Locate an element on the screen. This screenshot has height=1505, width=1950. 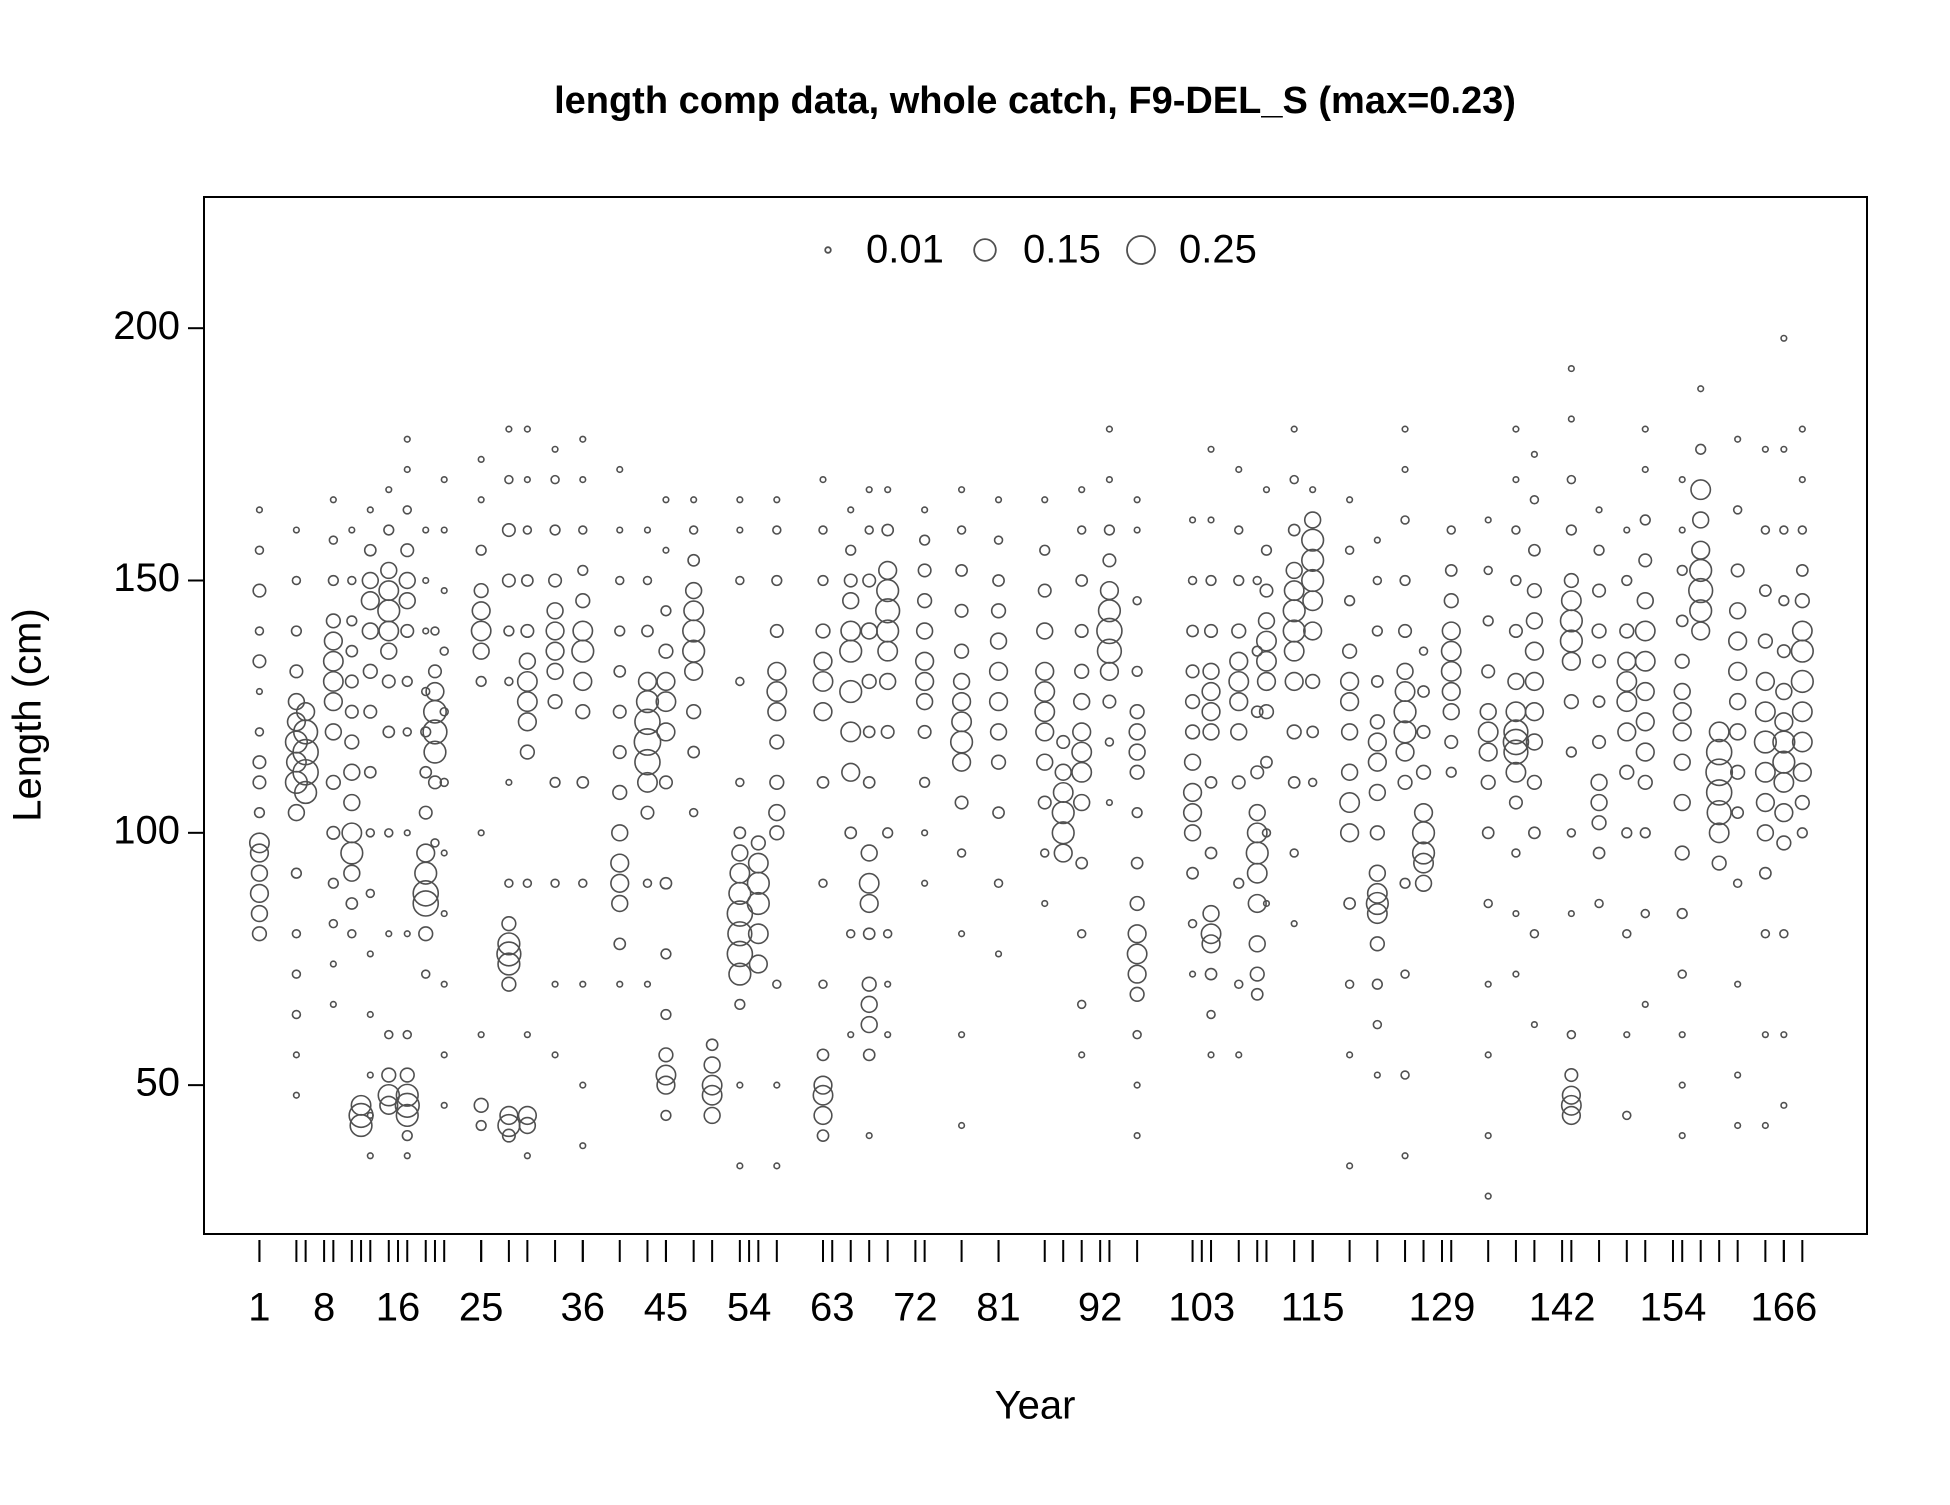
y-tick-label: 200 is located at coordinates (146, 326).